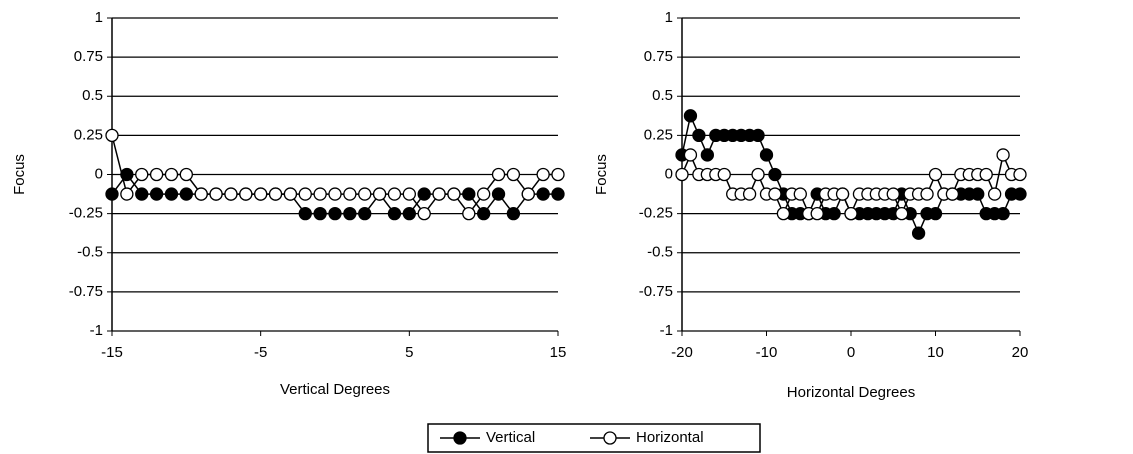  I want to click on x-tick-label: 15, so click(558, 352).